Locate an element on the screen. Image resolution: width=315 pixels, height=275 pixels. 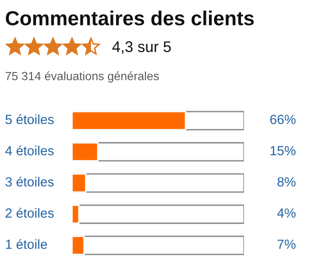
y-tick-label: 5 étoiles is located at coordinates (30, 119).